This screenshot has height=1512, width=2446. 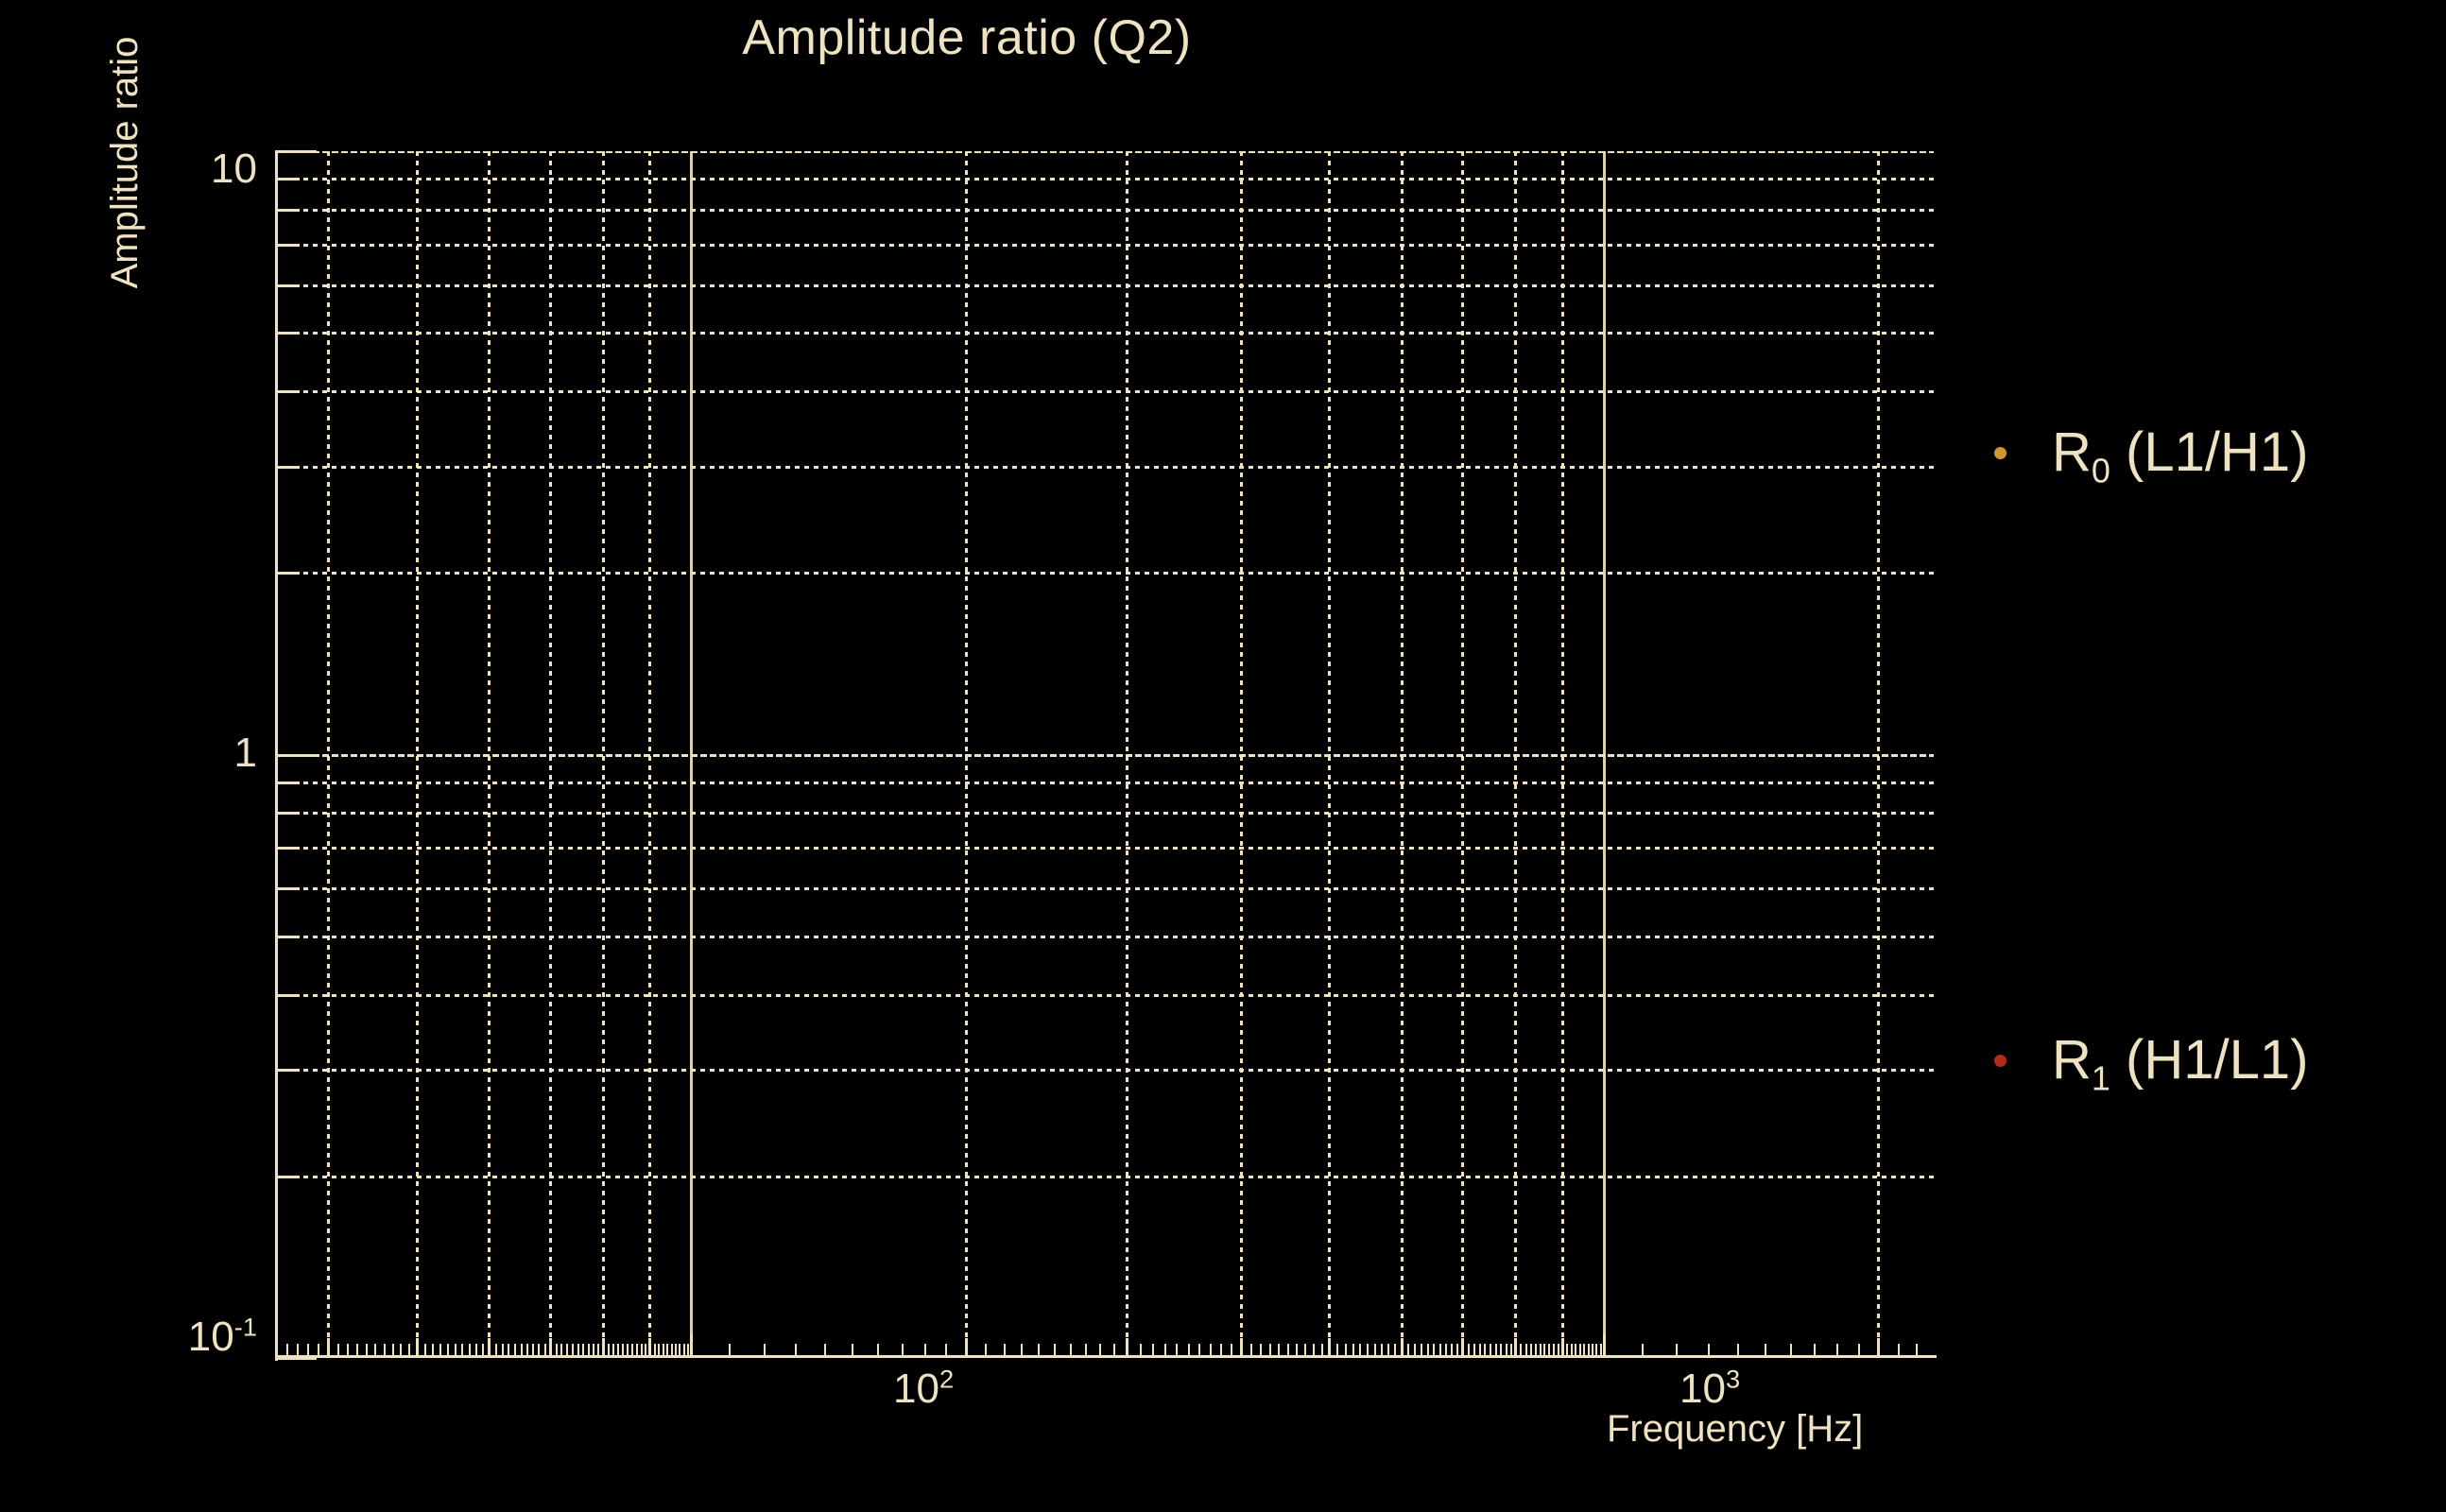 What do you see at coordinates (296, 1358) in the screenshot?
I see `y-tick-major` at bounding box center [296, 1358].